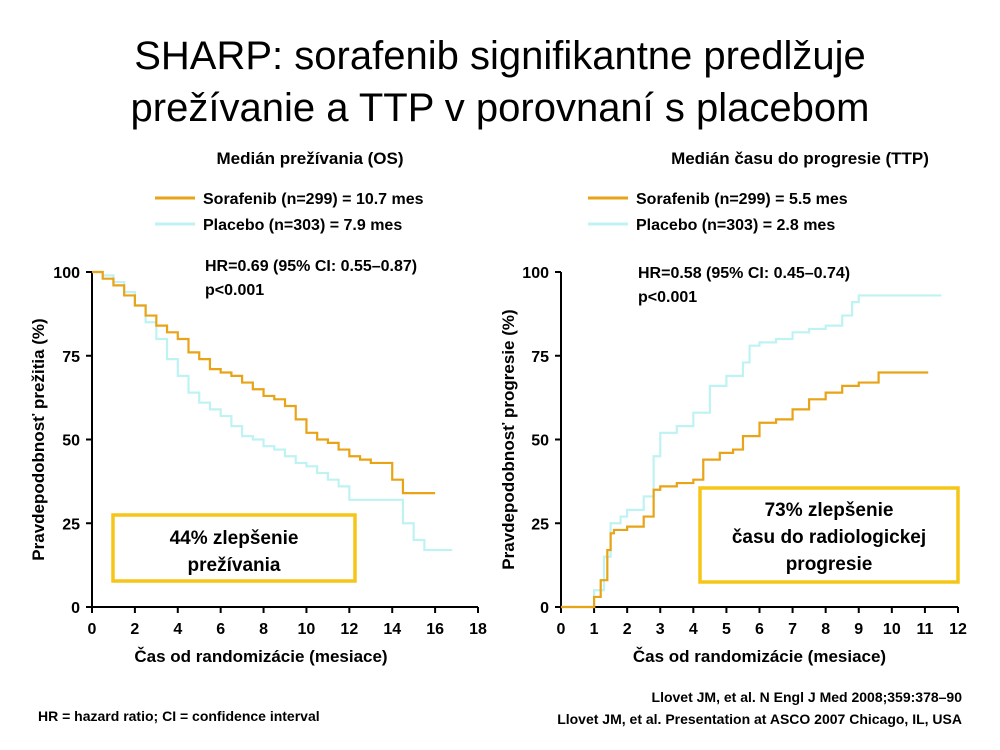  I want to click on chart2-title: Medián času do progresie (TTP), so click(800, 158).